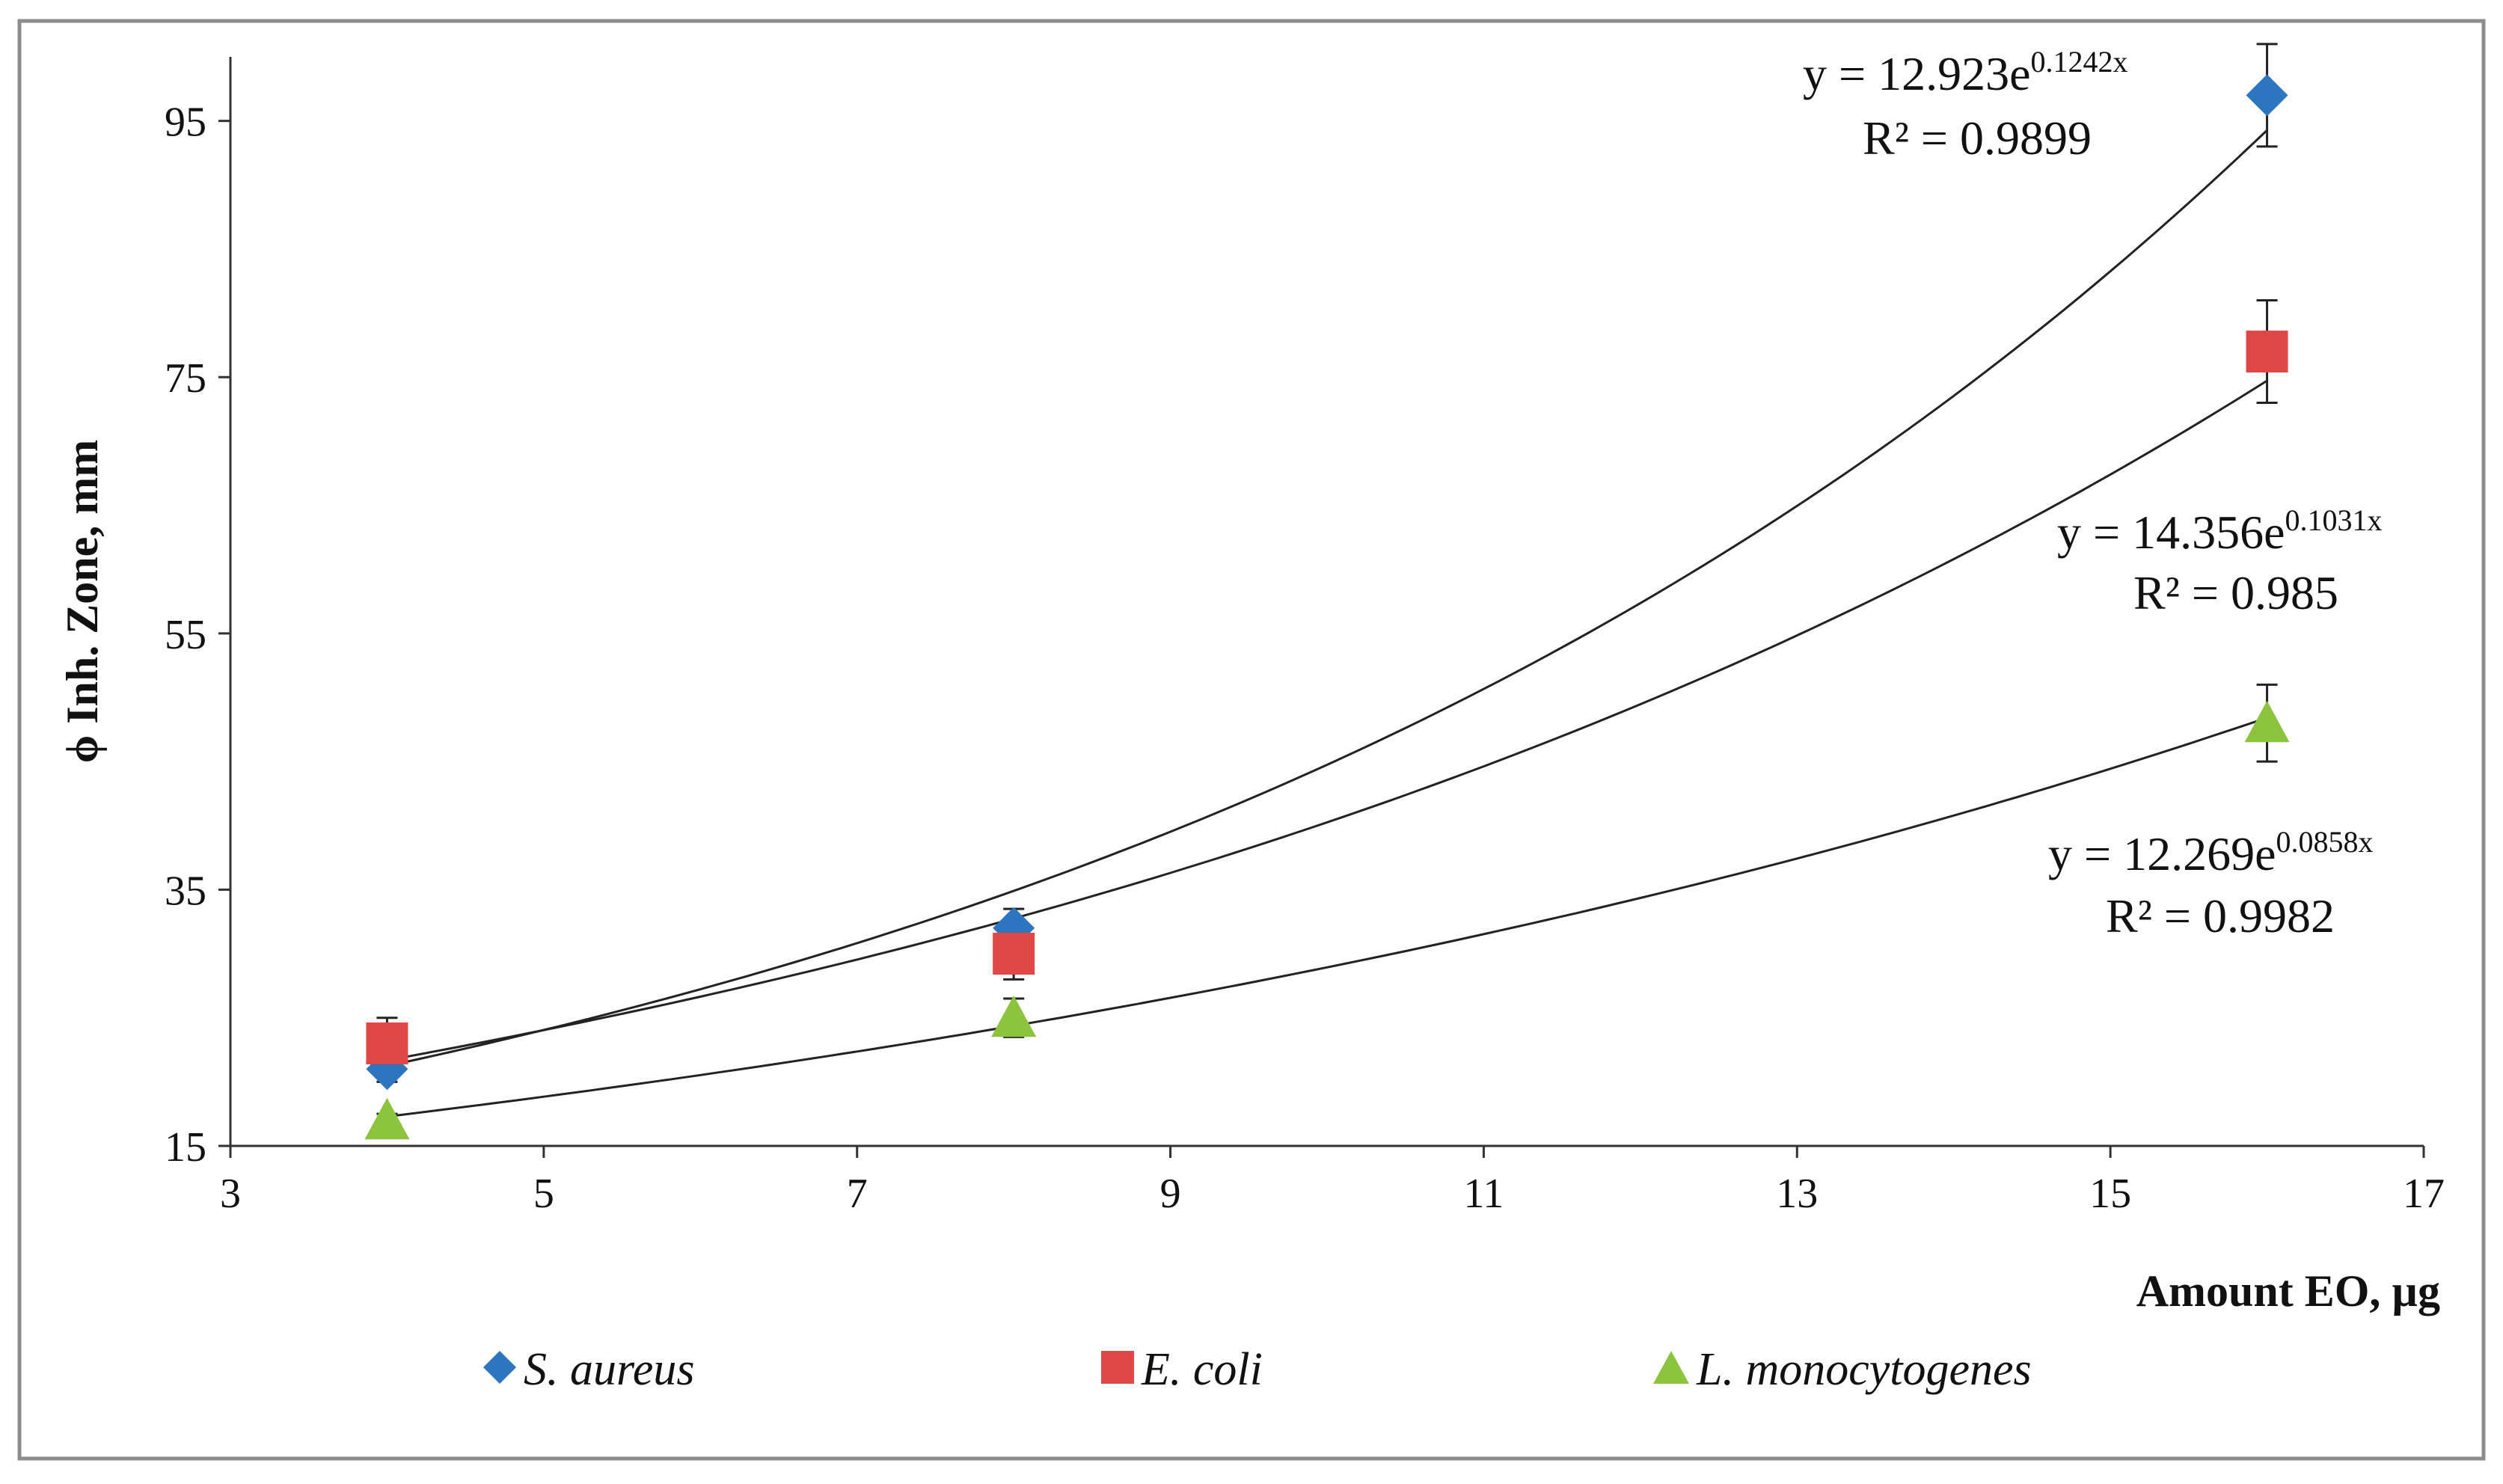 The width and height of the screenshot is (2503, 1484). I want to click on y-tick-label: 15, so click(186, 1147).